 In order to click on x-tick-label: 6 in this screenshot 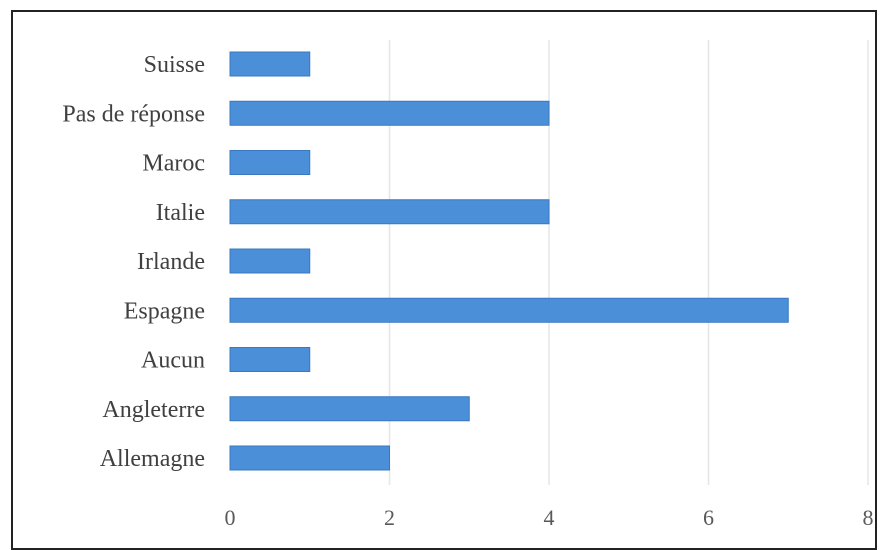, I will do `click(708, 517)`.